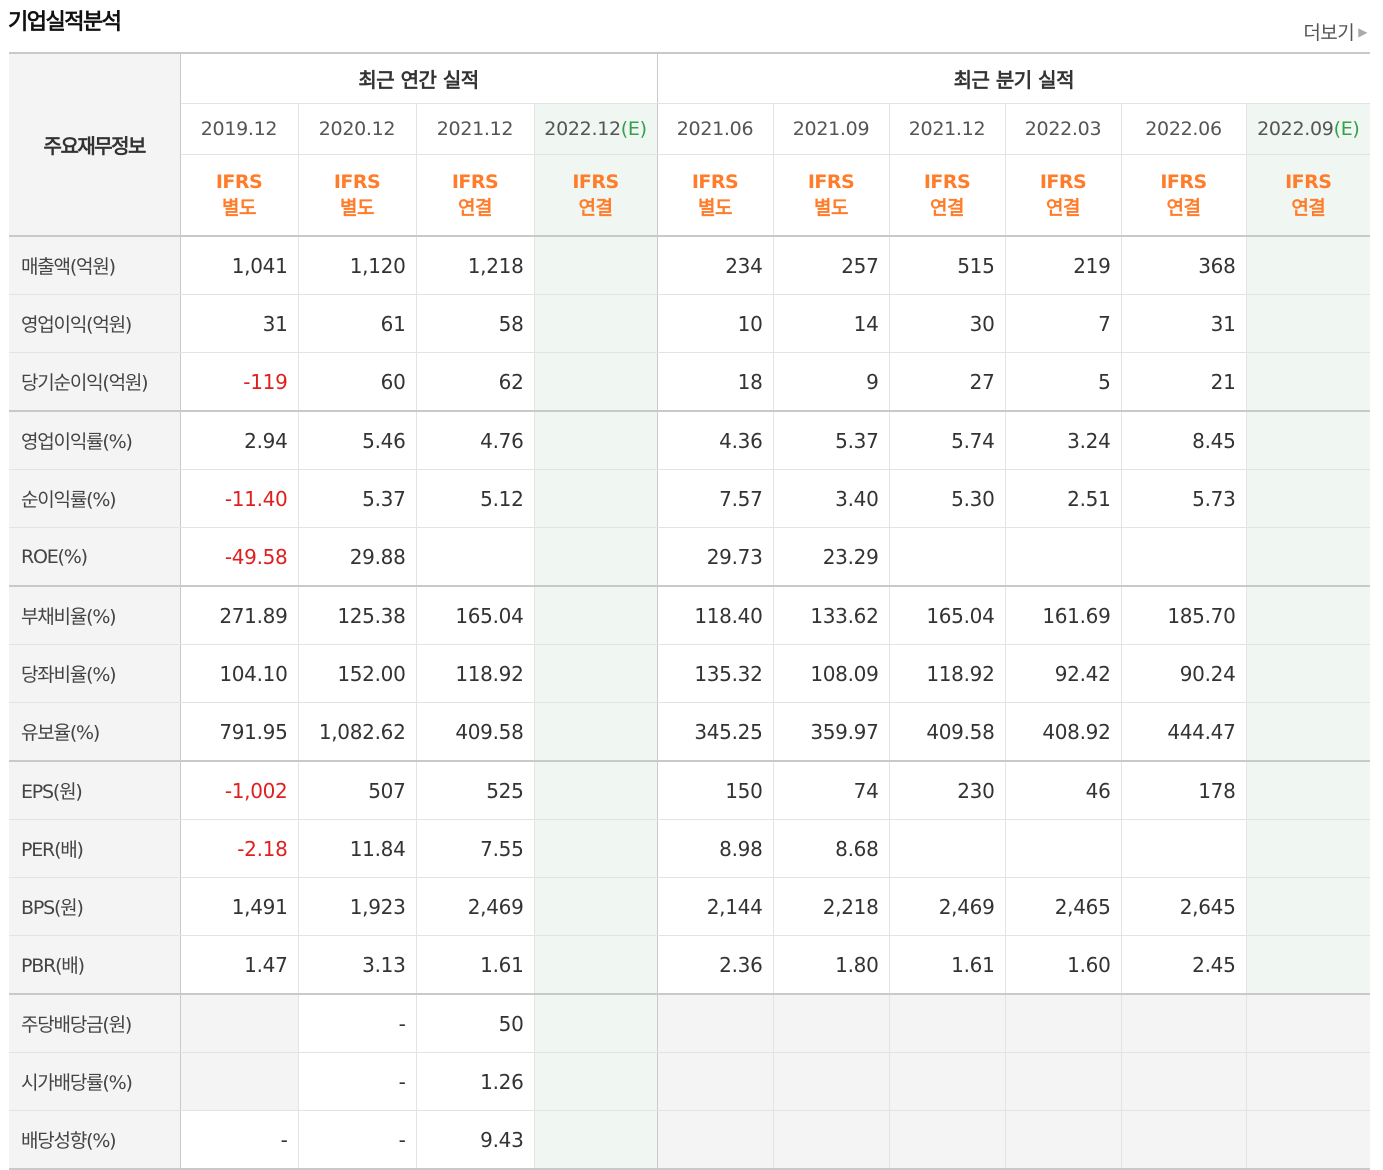 The height and width of the screenshot is (1170, 1383). Describe the element at coordinates (1063, 615) in the screenshot. I see `value-cell: 161.69` at that location.